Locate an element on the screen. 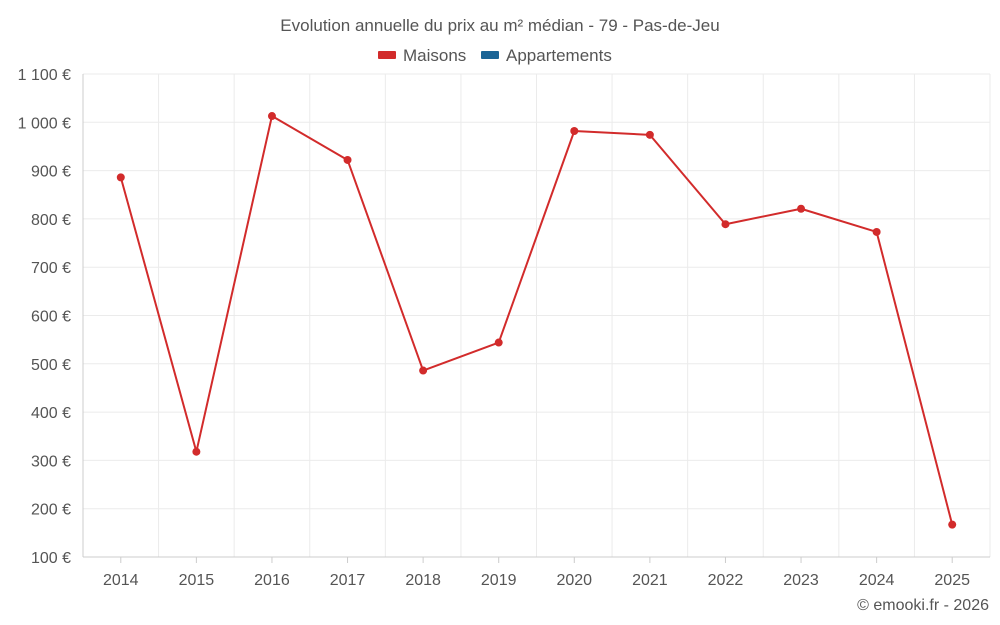 This screenshot has width=1000, height=625. legend-label-maisons: Maisons is located at coordinates (434, 55).